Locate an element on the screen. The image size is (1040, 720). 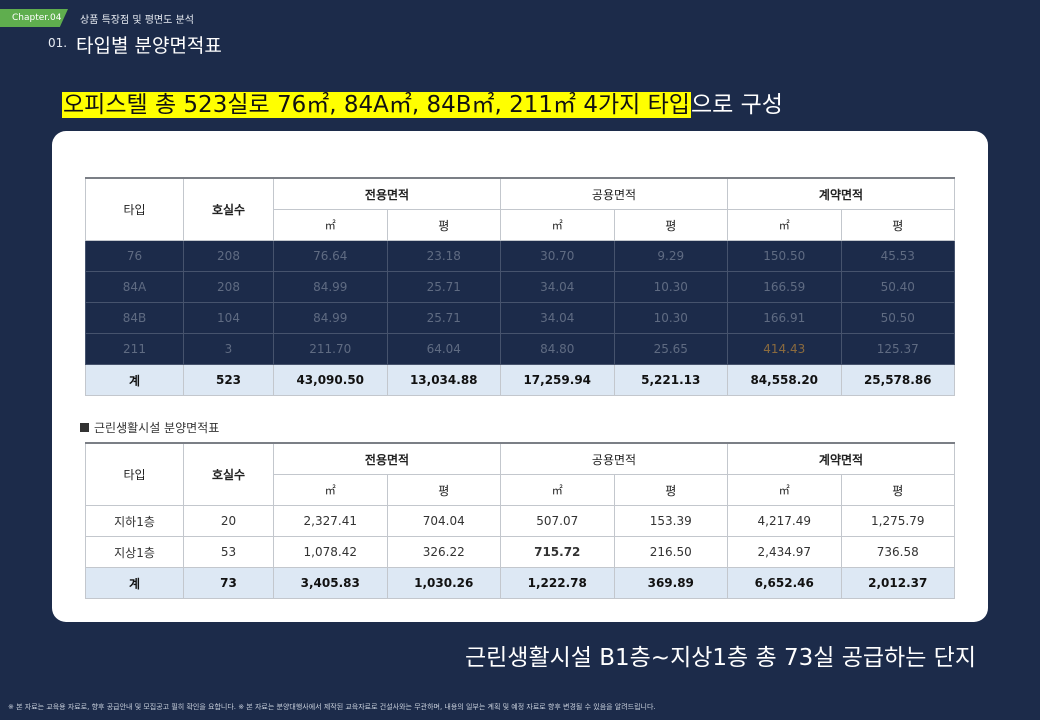
page-title: 타입별 분양면적표 is located at coordinates (149, 46).